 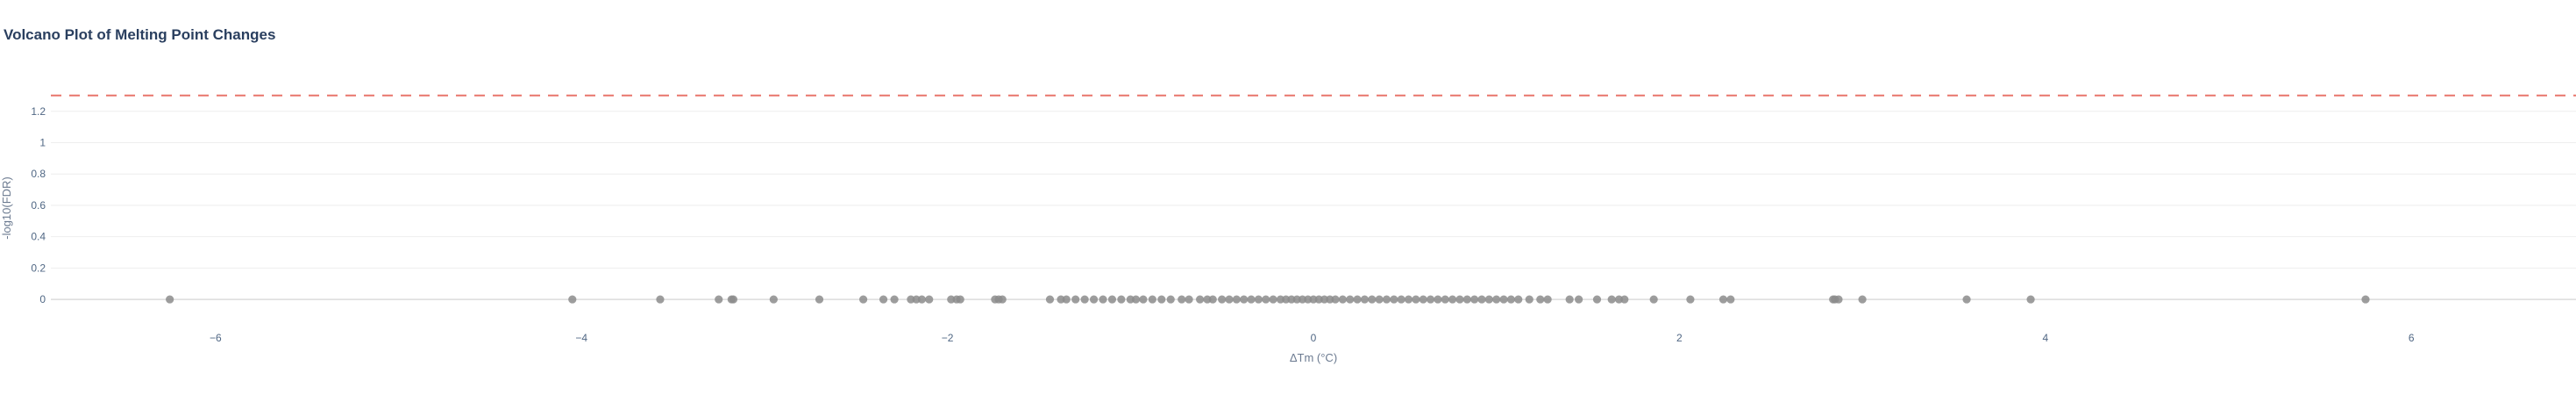 I want to click on y-tick-label: 0.8, so click(x=38, y=174).